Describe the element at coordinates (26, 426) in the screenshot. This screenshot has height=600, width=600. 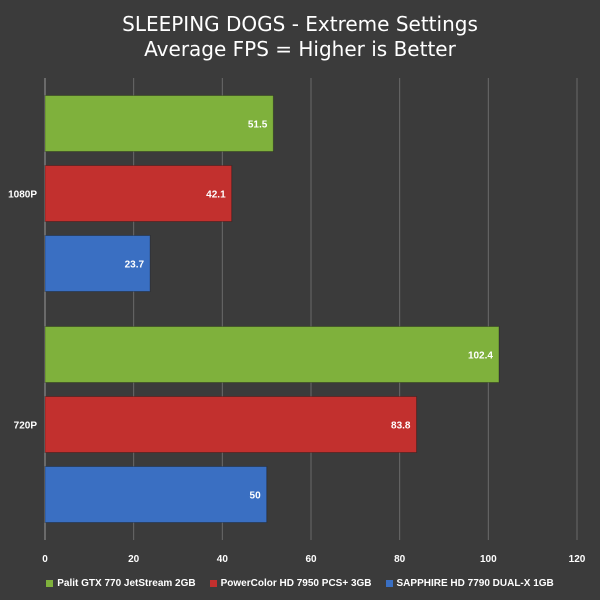
I see `category-label: 720P` at that location.